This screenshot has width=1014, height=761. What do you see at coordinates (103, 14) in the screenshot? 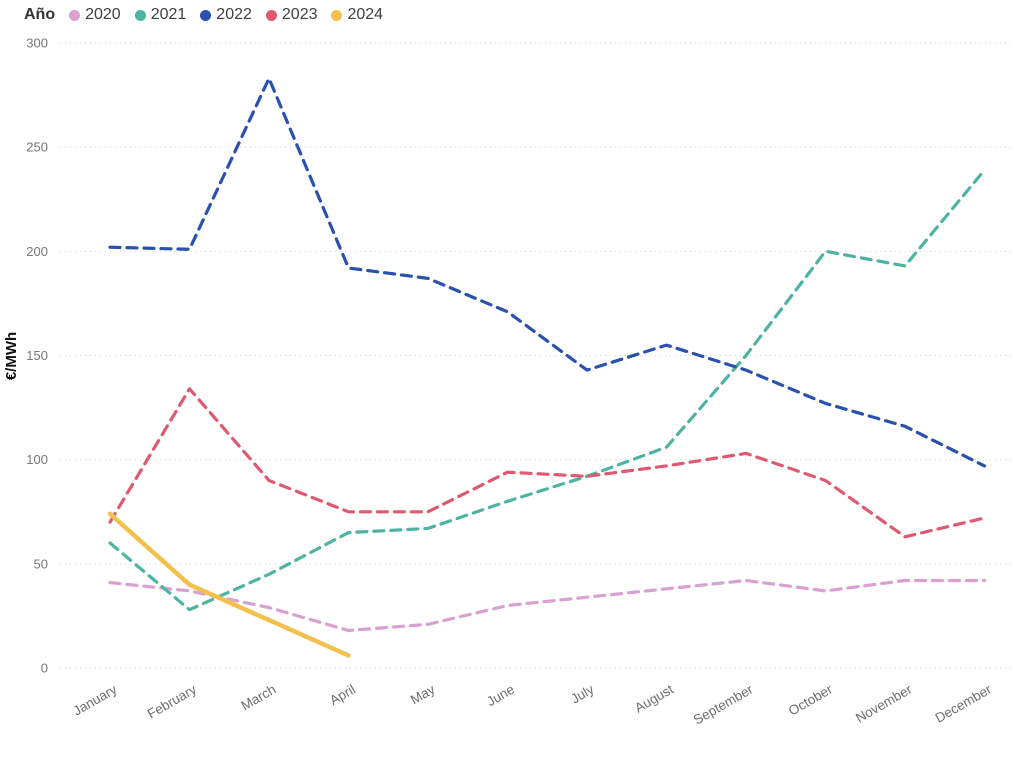
I see `legend-item-label: 2020` at bounding box center [103, 14].